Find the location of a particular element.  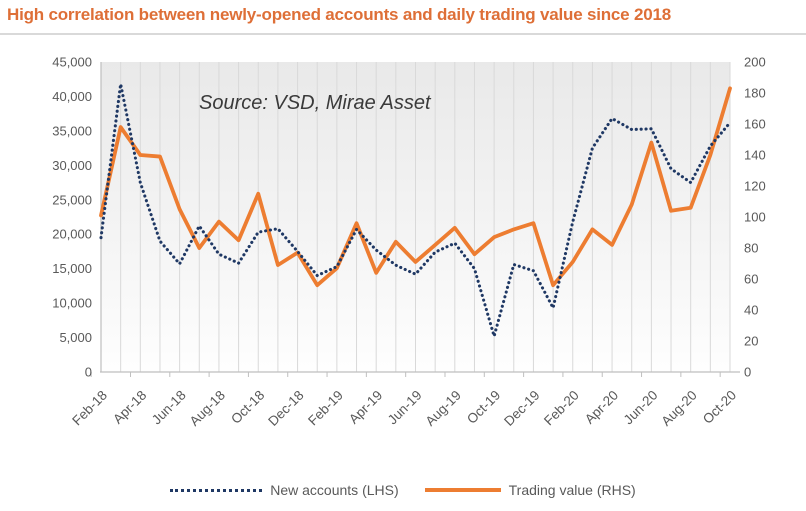

x-axis-label: Oct-20 is located at coordinates (719, 407).